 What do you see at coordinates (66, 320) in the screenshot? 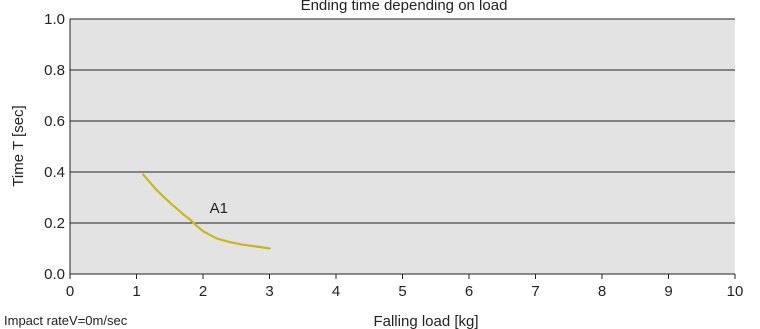
I see `footnote: Impact rateV=0m/sec` at bounding box center [66, 320].